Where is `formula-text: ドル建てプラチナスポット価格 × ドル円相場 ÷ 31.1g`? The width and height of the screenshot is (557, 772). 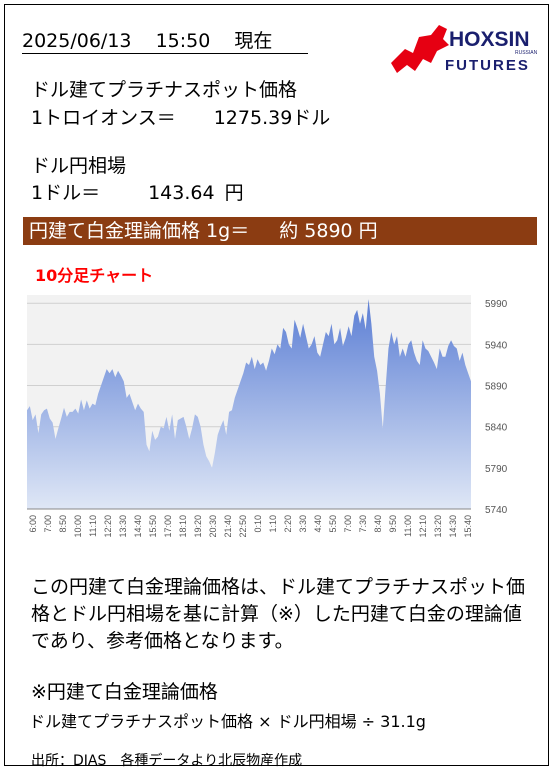 formula-text: ドル建てプラチナスポット価格 × ドル円相場 ÷ 31.1g is located at coordinates (227, 721).